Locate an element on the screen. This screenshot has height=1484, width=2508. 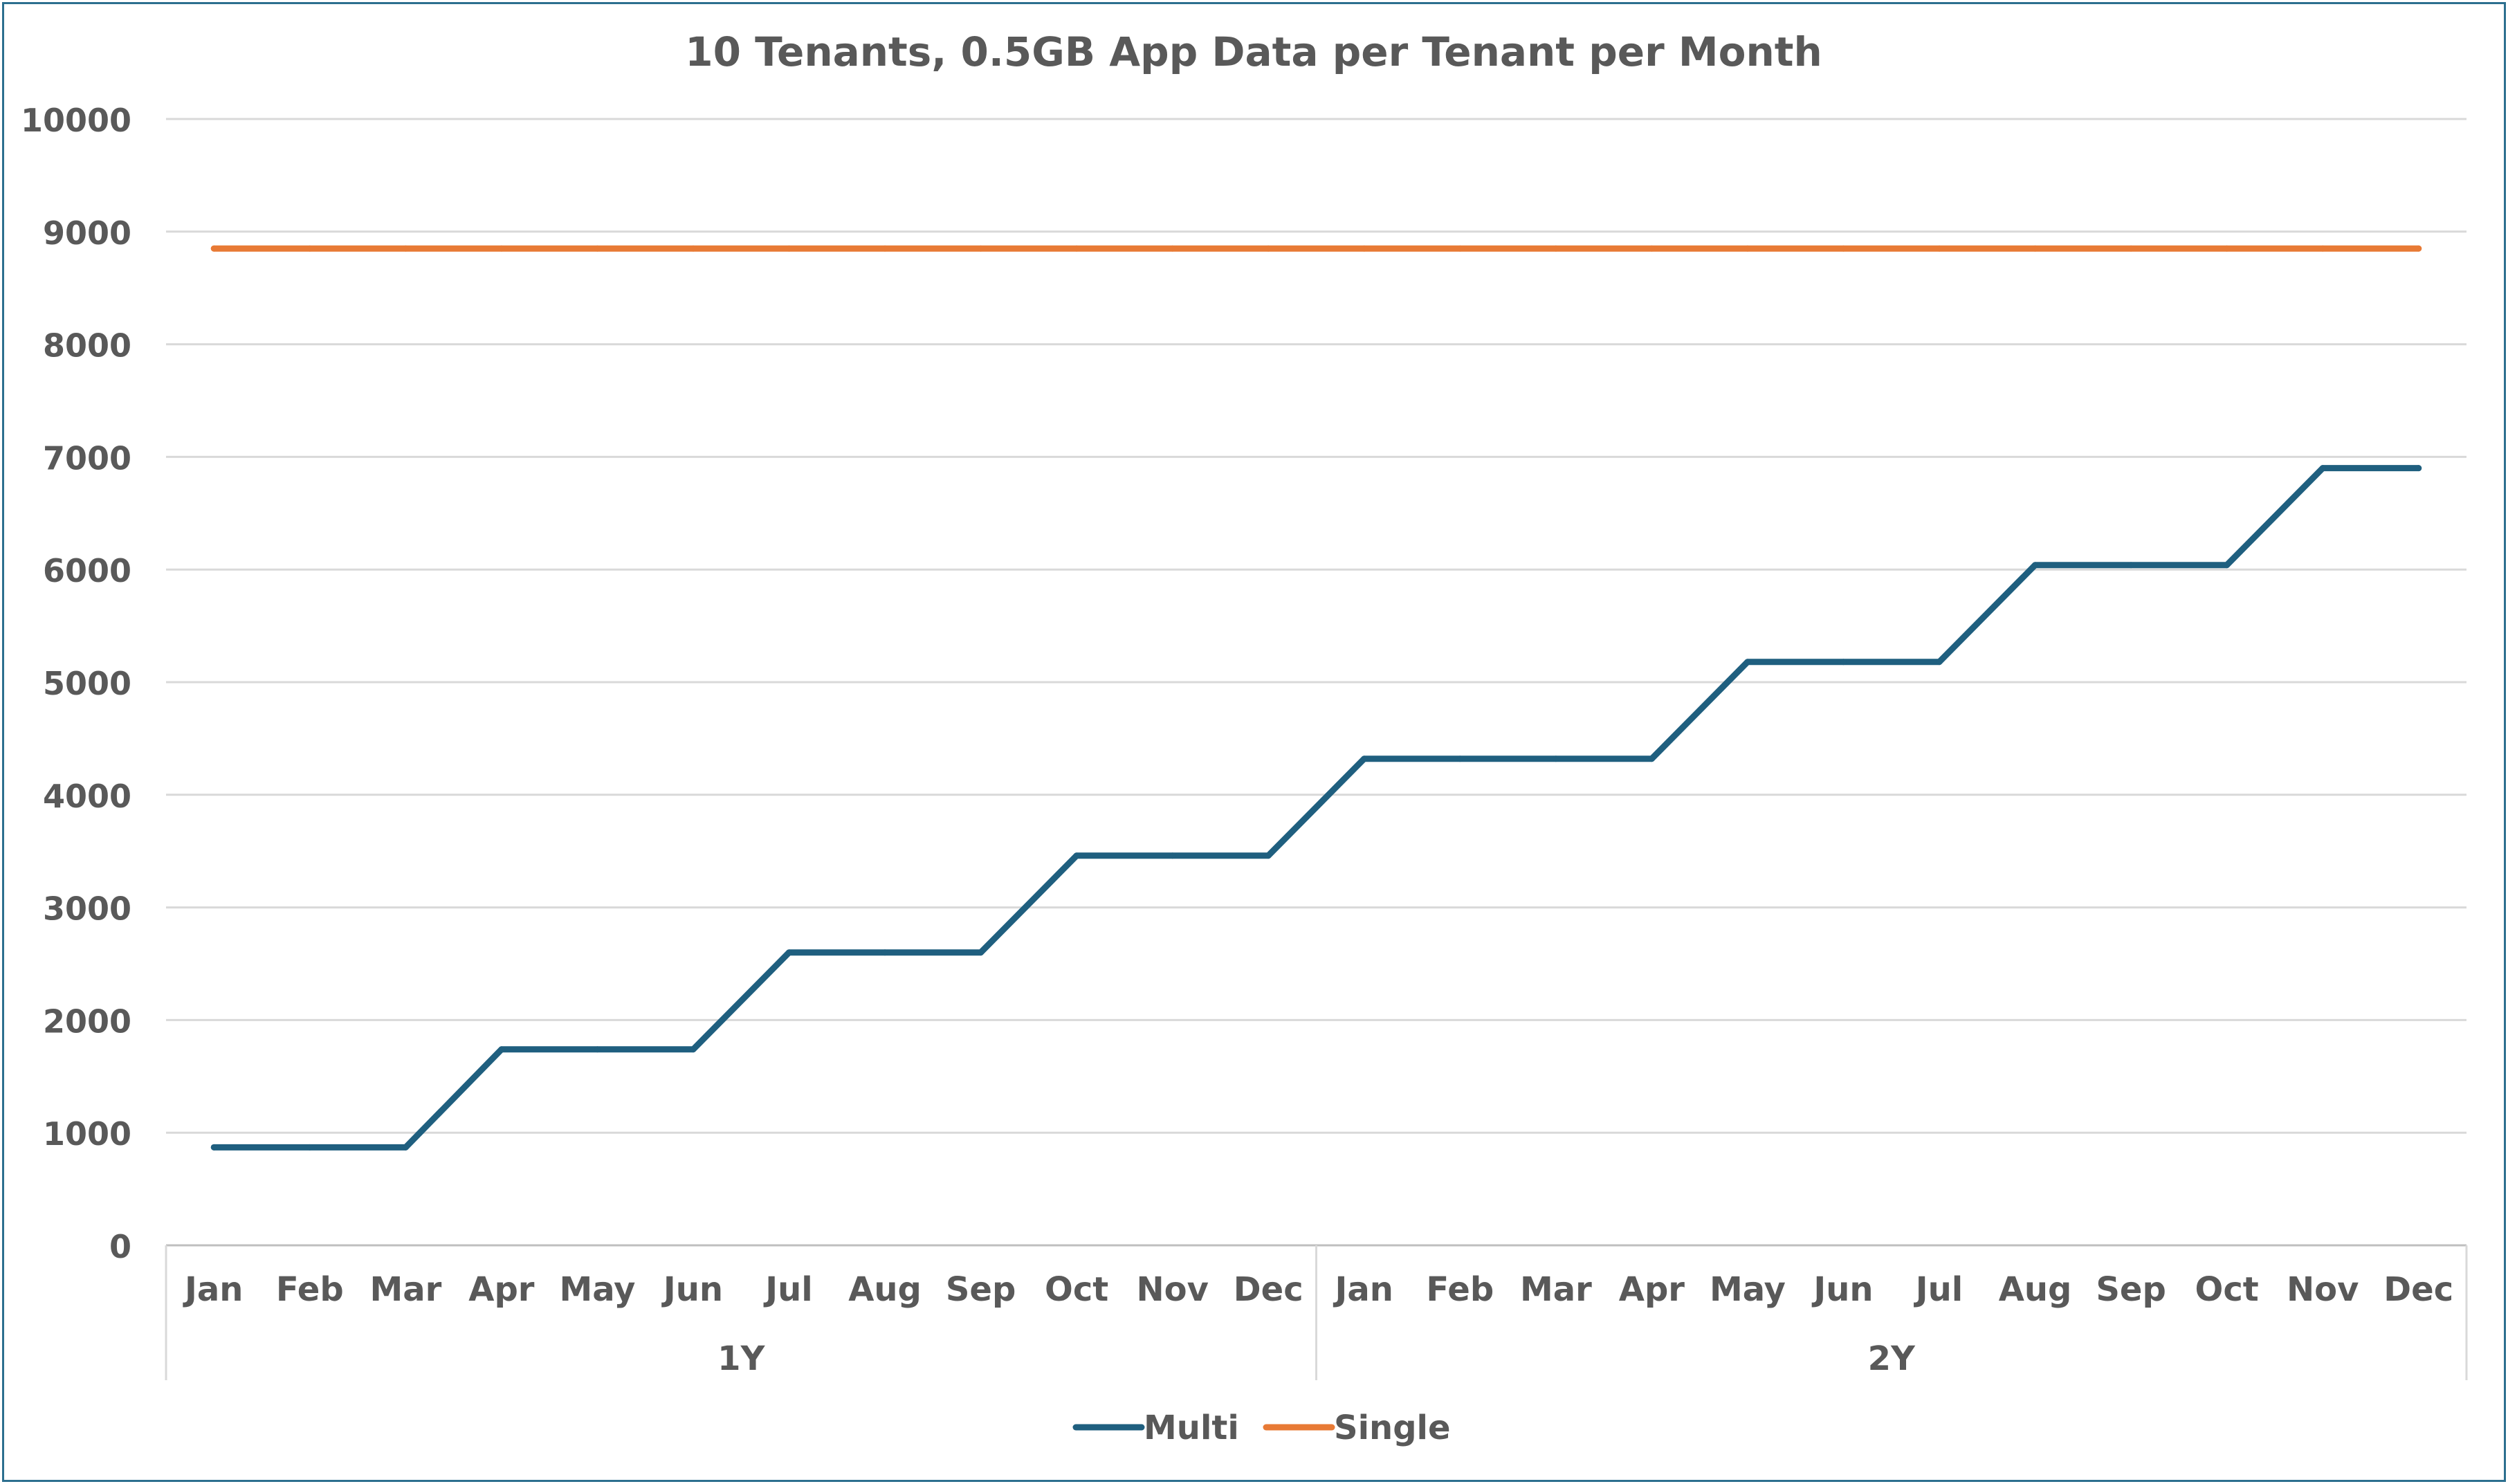
y-tick-label: 8000 is located at coordinates (87, 346).